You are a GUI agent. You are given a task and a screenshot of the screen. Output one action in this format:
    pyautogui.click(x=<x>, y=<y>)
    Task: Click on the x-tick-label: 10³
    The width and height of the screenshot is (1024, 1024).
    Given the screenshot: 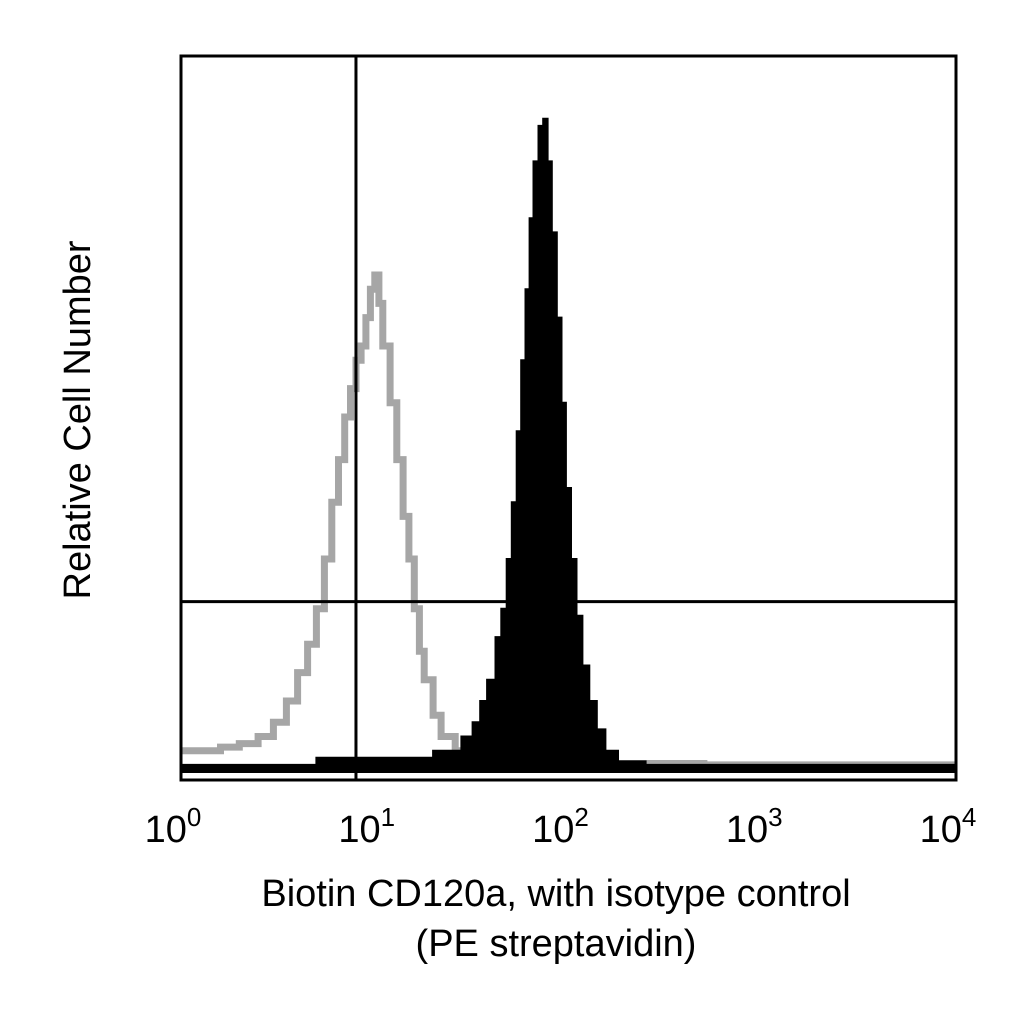 What is the action you would take?
    pyautogui.click(x=754, y=826)
    